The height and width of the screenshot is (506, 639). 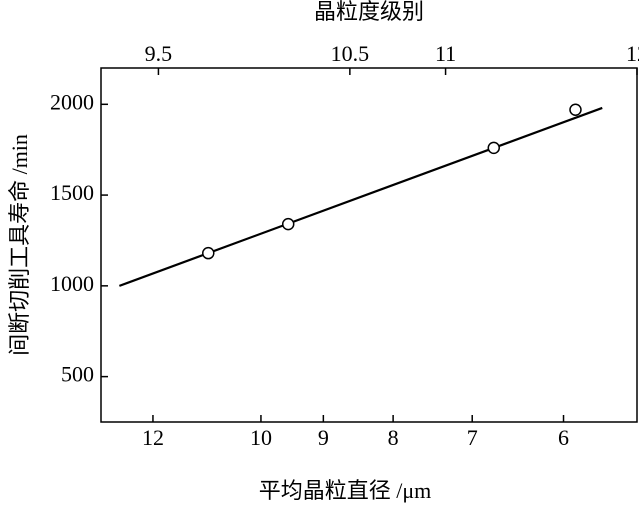 What do you see at coordinates (323, 437) in the screenshot?
I see `x-tick-label: 9` at bounding box center [323, 437].